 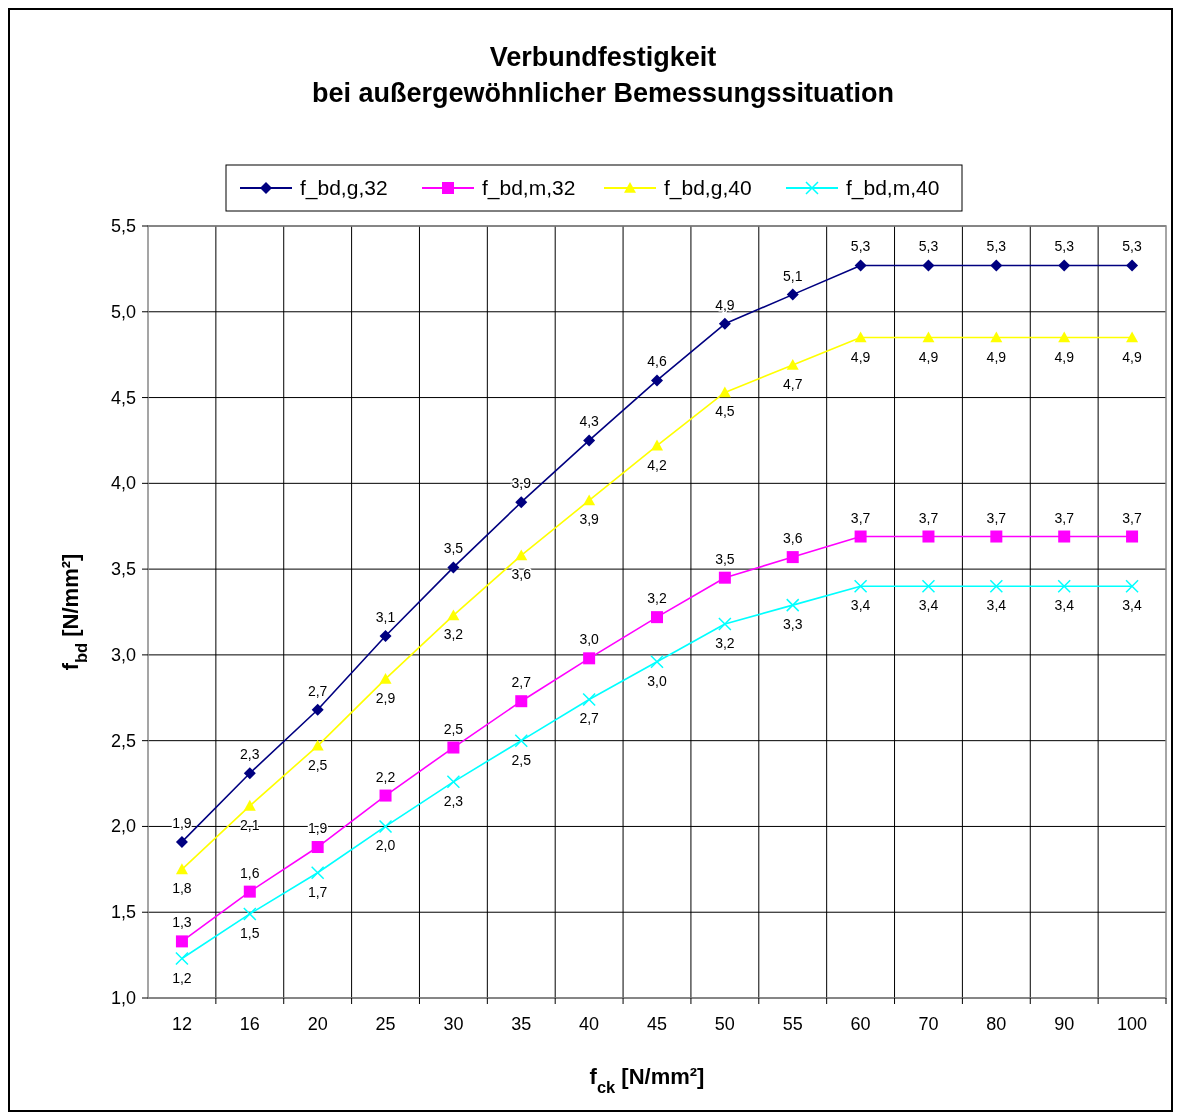 What do you see at coordinates (708, 188) in the screenshot?
I see `legend-label: f_bd,g,40` at bounding box center [708, 188].